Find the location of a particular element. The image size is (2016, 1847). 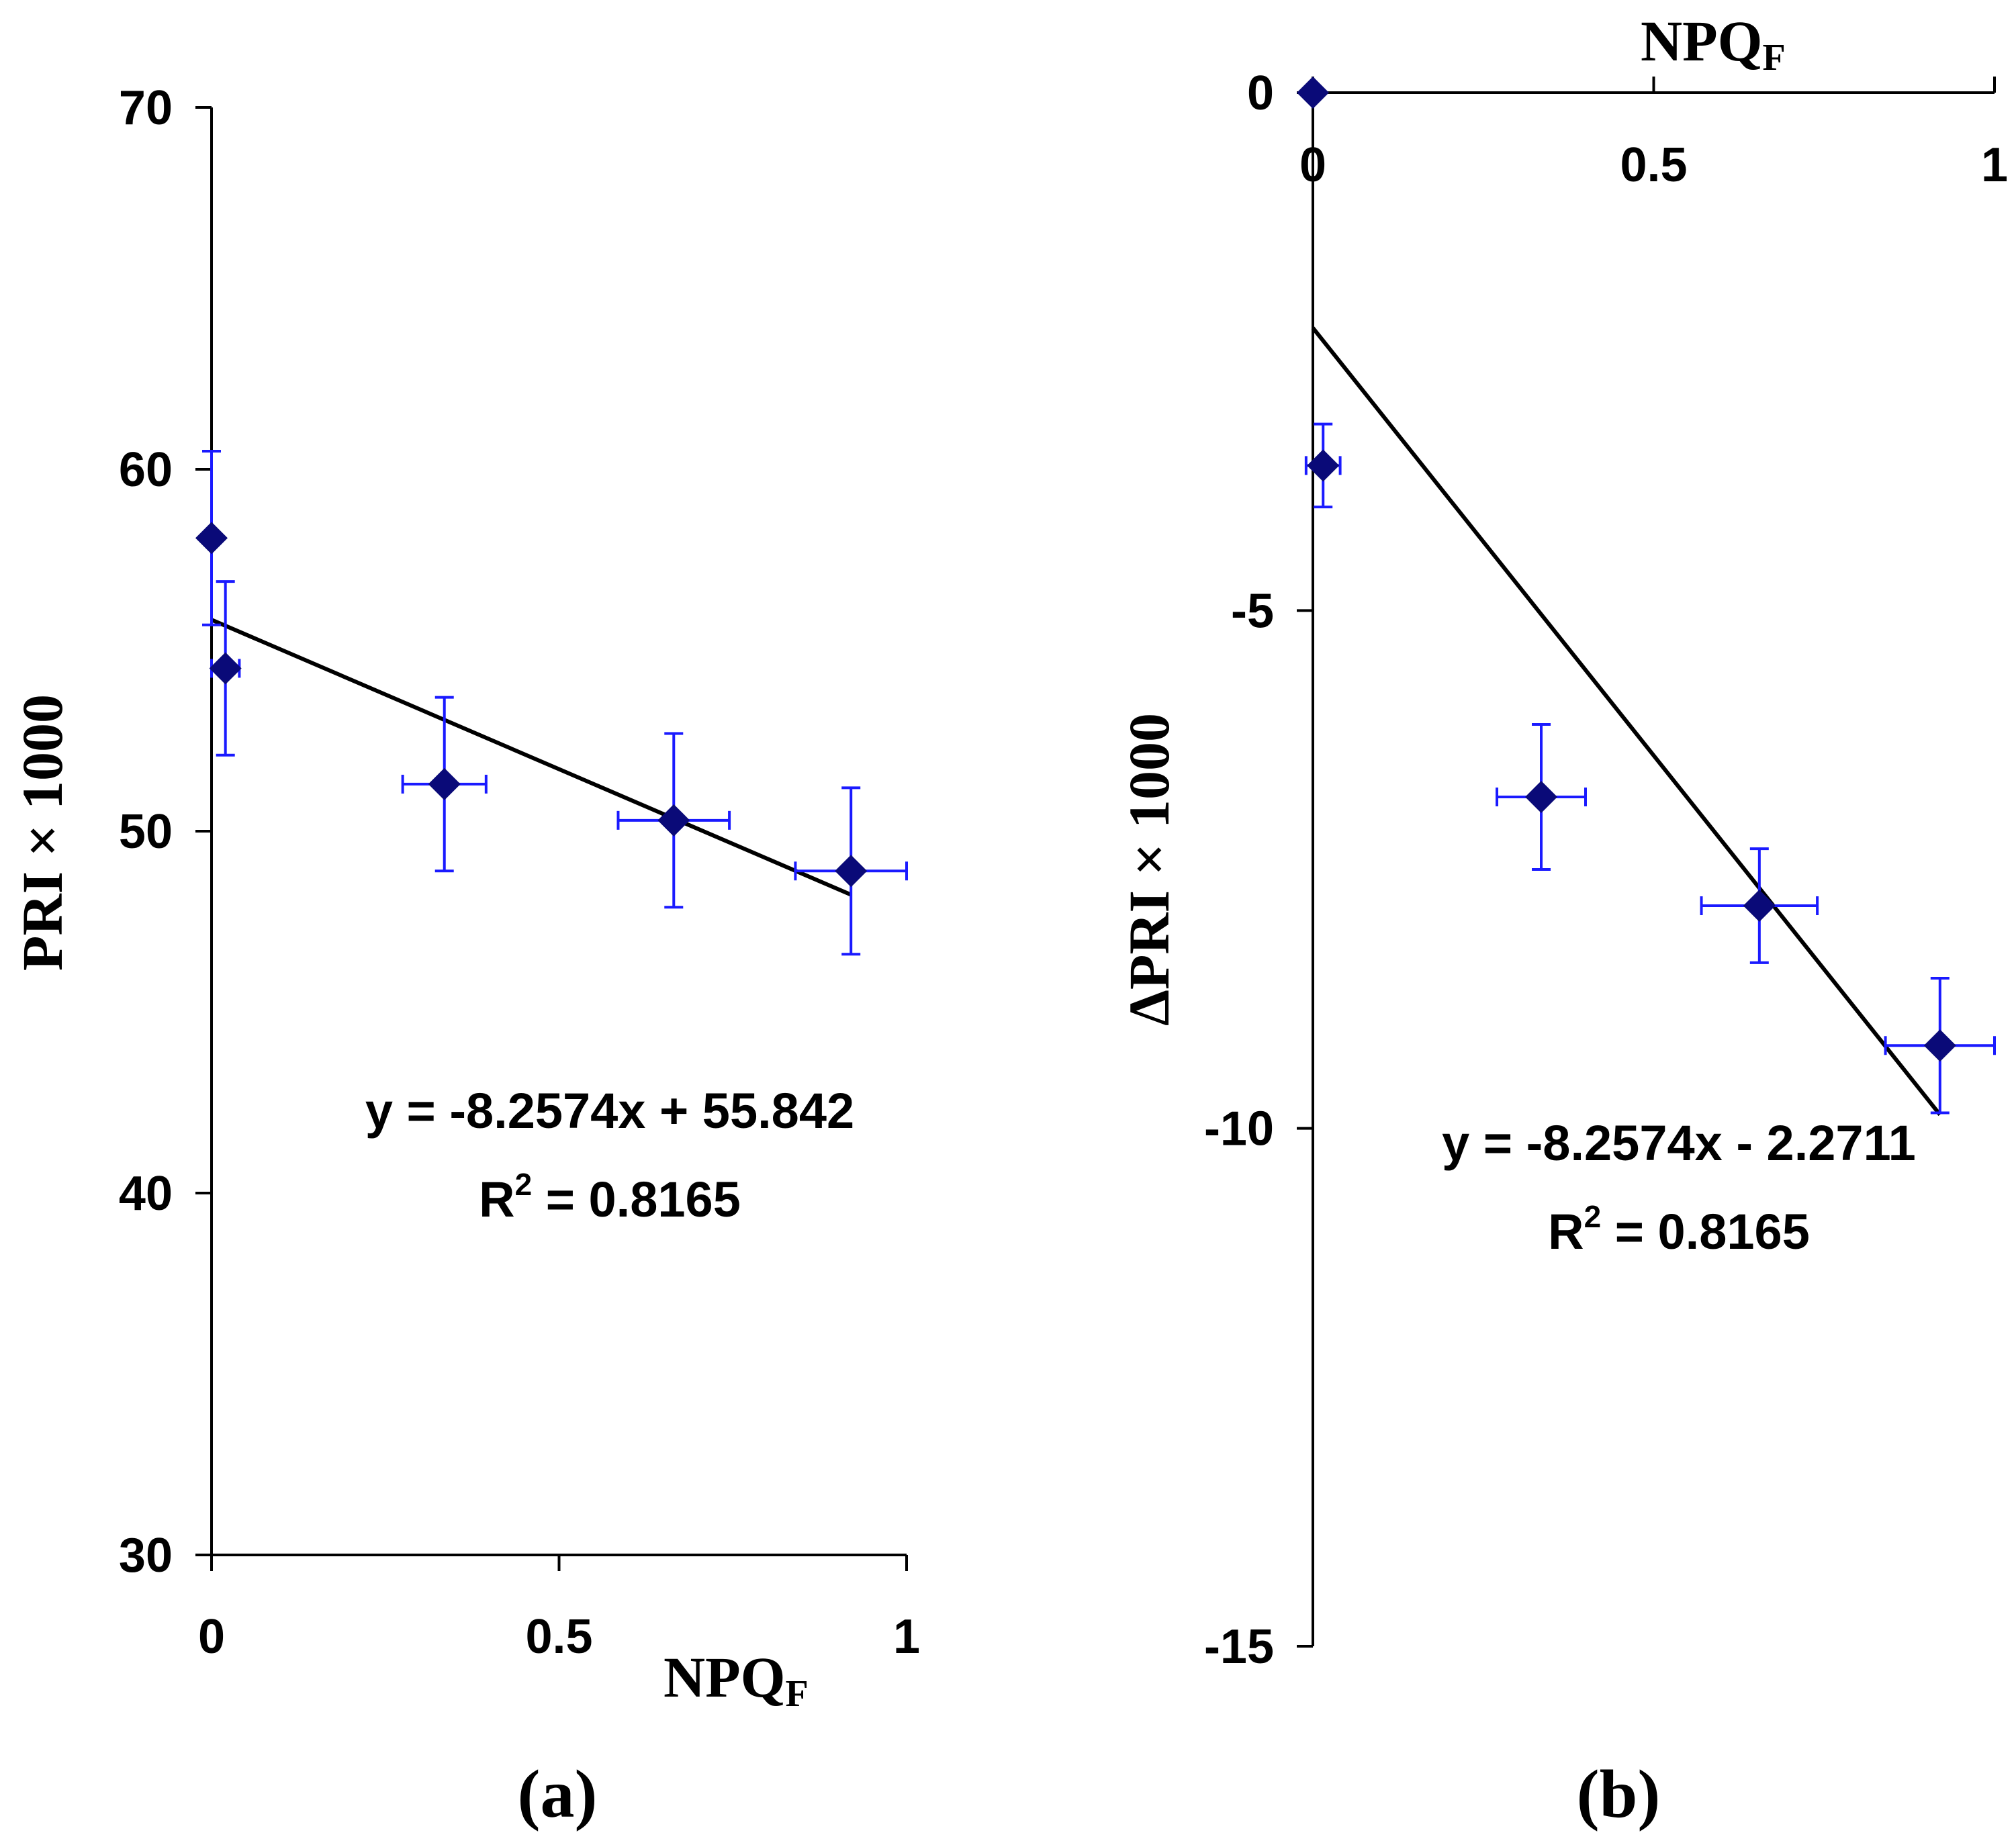

panel-a-x-tick-label: 0.5 is located at coordinates (558, 1637).